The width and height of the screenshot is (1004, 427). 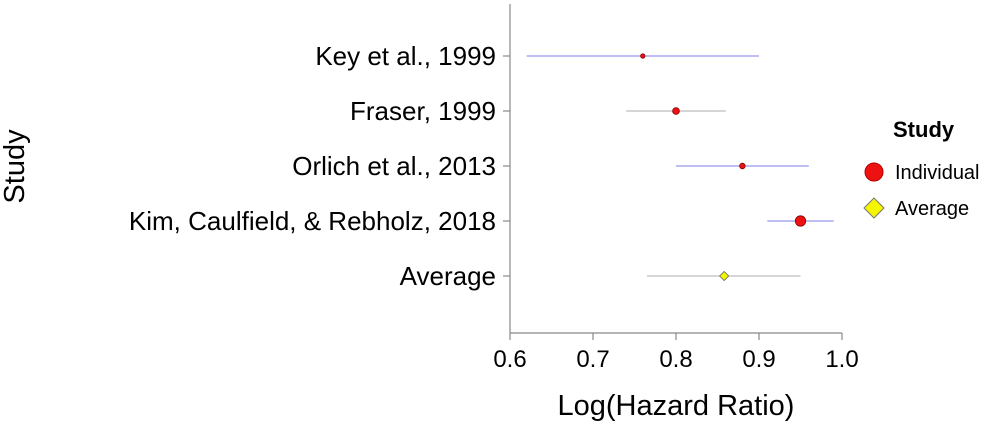 I want to click on legend-average-marker, so click(x=874, y=208).